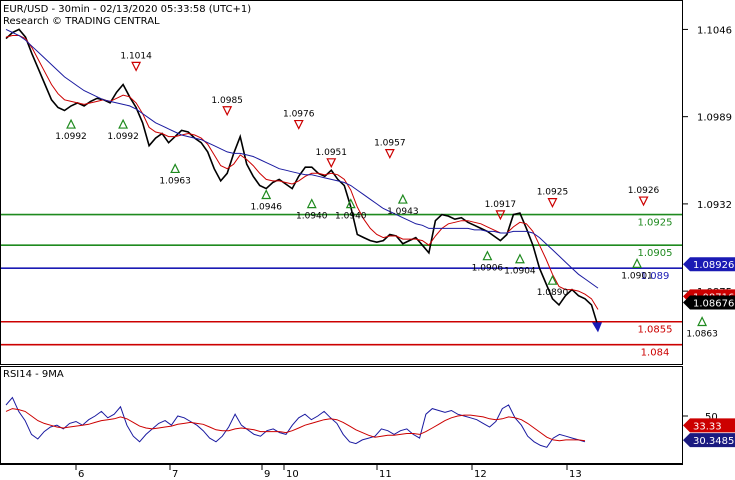 The image size is (735, 480). I want to click on rsi-tag-label-0: 33.33, so click(707, 426).